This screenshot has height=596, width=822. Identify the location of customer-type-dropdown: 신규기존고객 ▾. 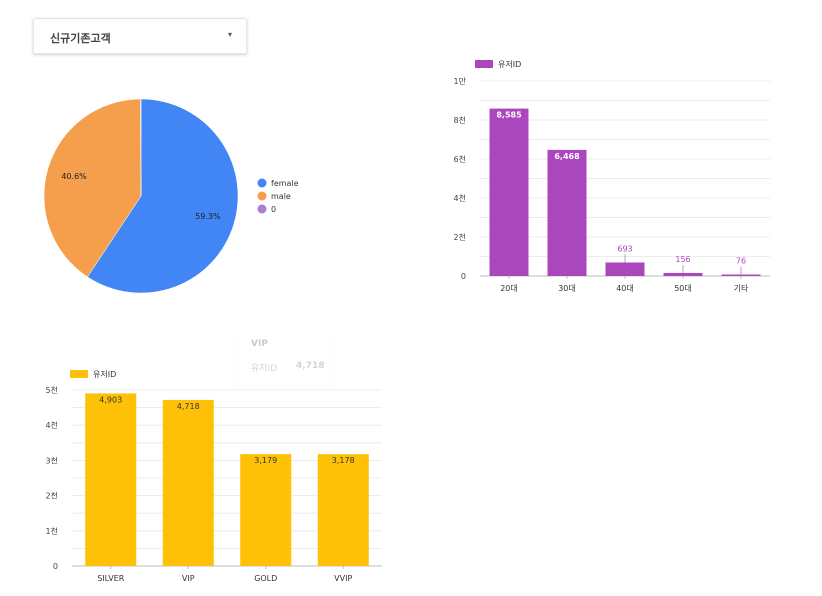
(140, 36).